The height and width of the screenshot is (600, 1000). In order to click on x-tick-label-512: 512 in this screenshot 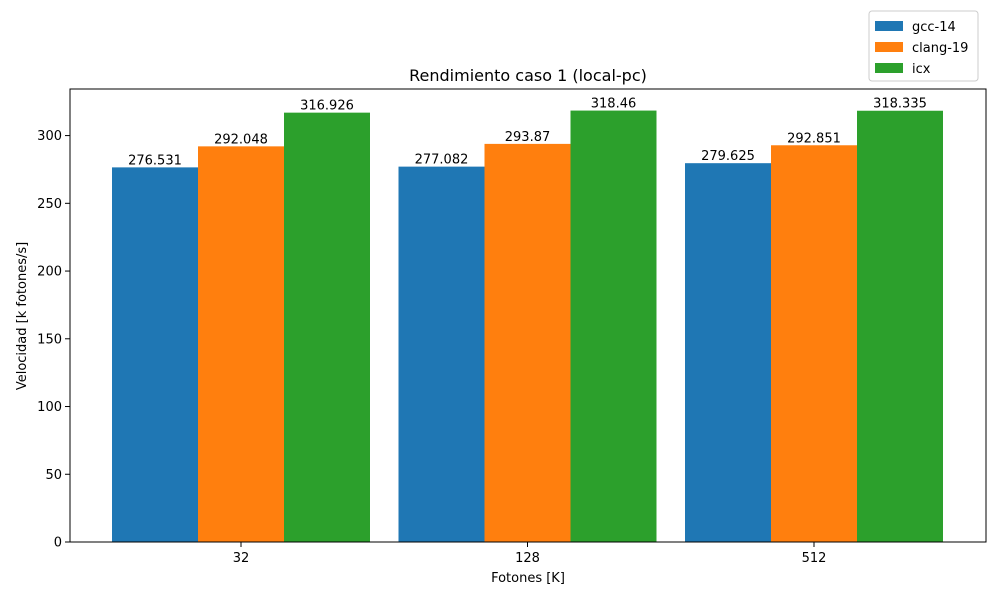, I will do `click(814, 558)`.